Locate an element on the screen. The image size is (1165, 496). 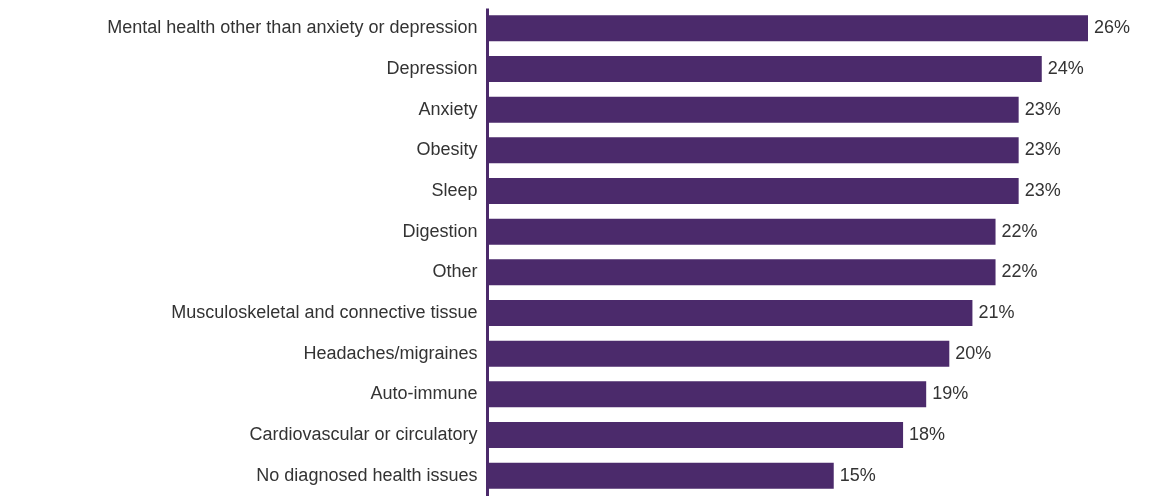
data-label: 20% is located at coordinates (973, 352).